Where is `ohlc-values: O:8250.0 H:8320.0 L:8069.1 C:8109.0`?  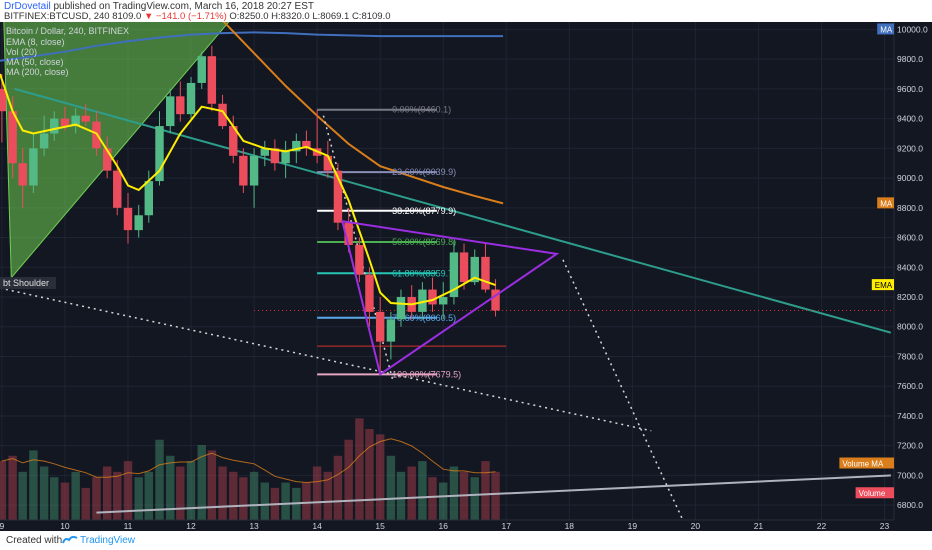
ohlc-values: O:8250.0 H:8320.0 L:8069.1 C:8109.0 is located at coordinates (310, 16).